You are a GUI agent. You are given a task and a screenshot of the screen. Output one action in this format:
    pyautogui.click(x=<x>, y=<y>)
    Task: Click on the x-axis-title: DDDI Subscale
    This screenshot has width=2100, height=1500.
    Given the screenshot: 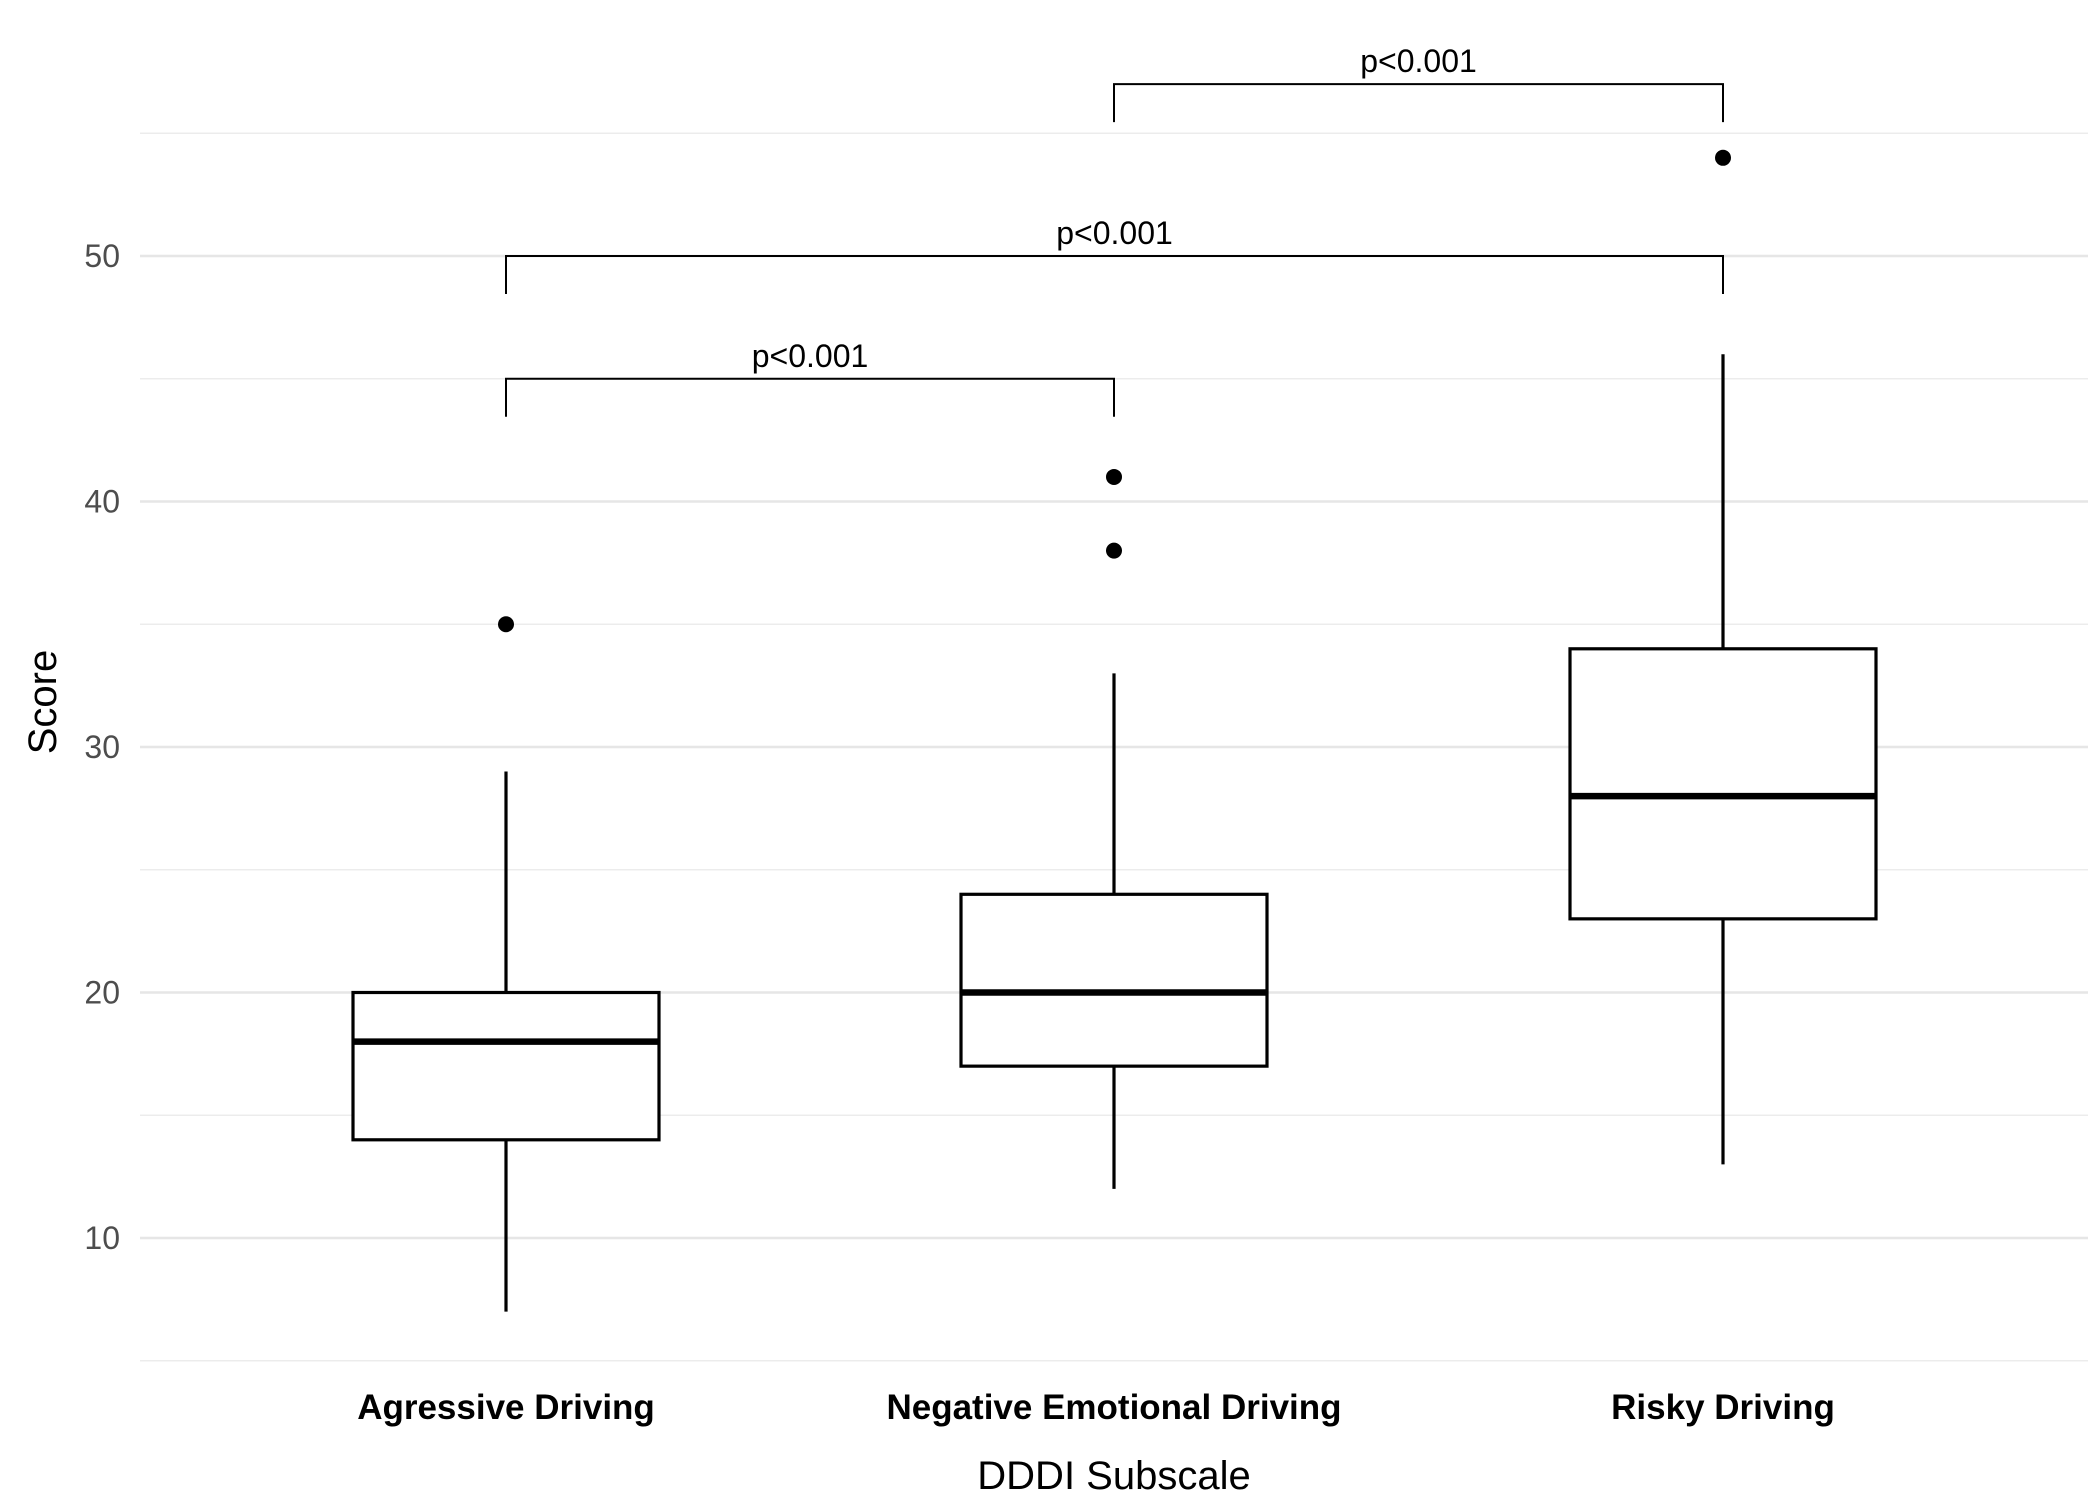 What is the action you would take?
    pyautogui.click(x=1113, y=1476)
    